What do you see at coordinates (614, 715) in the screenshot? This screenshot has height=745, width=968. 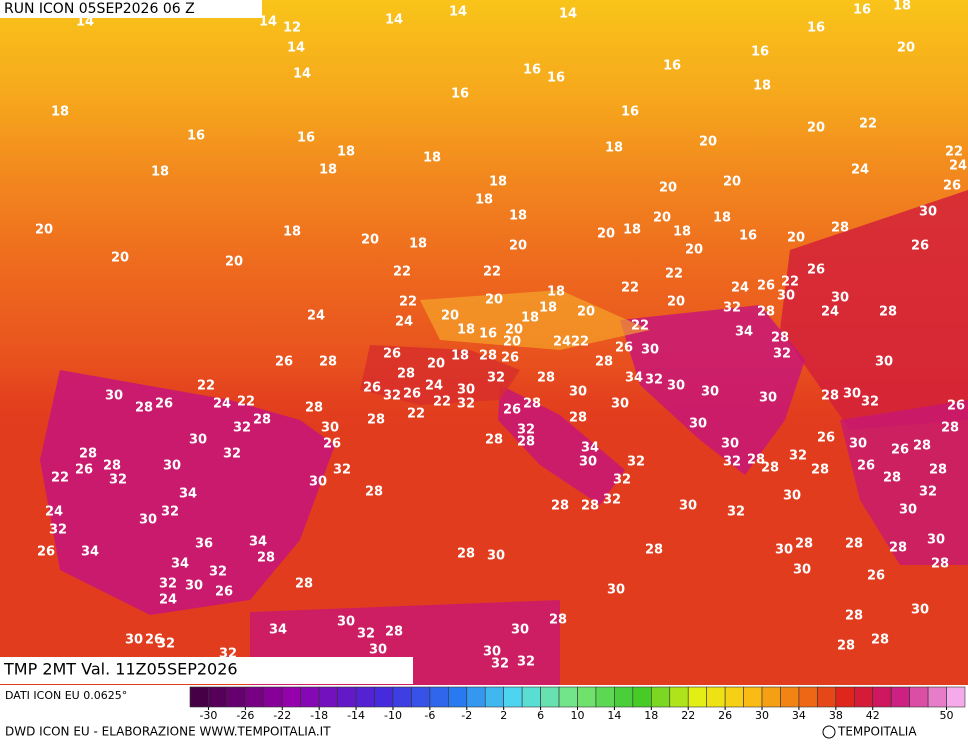 I see `colorbar-tick-label: 14` at bounding box center [614, 715].